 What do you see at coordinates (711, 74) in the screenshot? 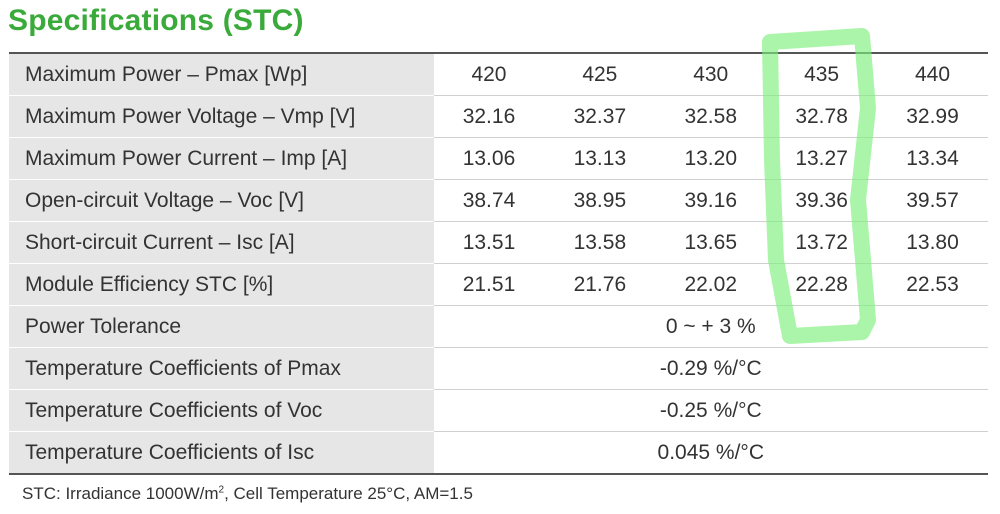
I see `table-cell: 430` at bounding box center [711, 74].